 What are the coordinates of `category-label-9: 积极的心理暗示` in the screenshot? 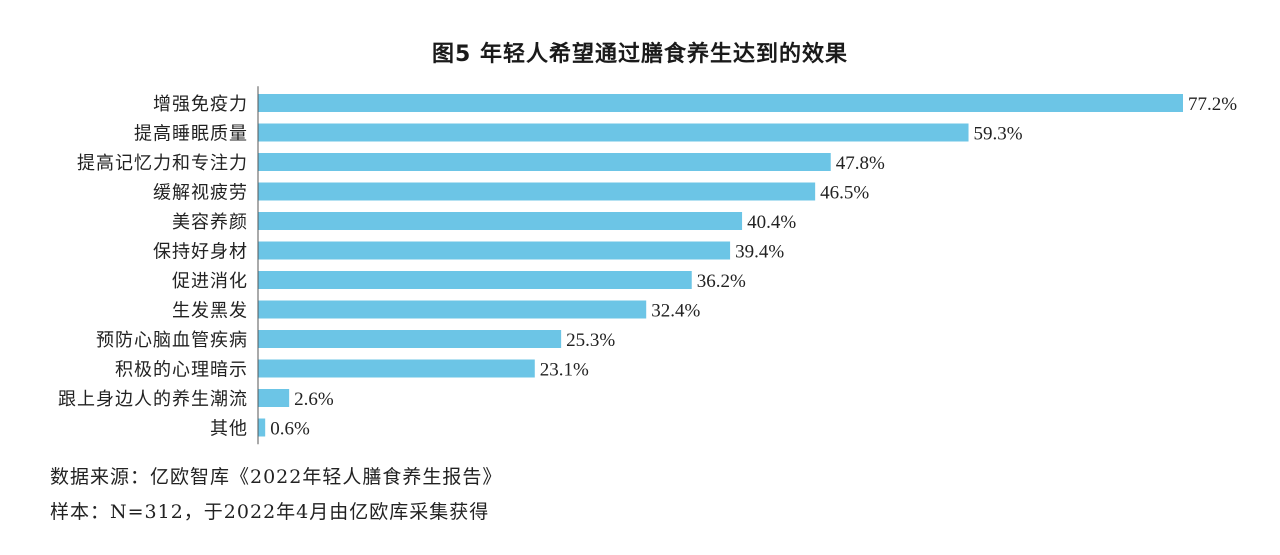 It's located at (181, 370).